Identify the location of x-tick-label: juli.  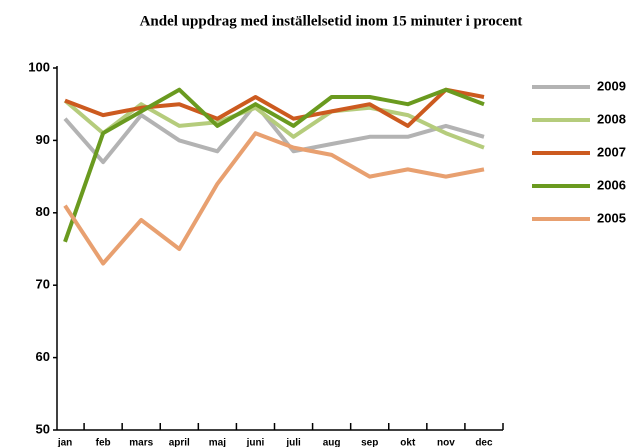
(293, 442).